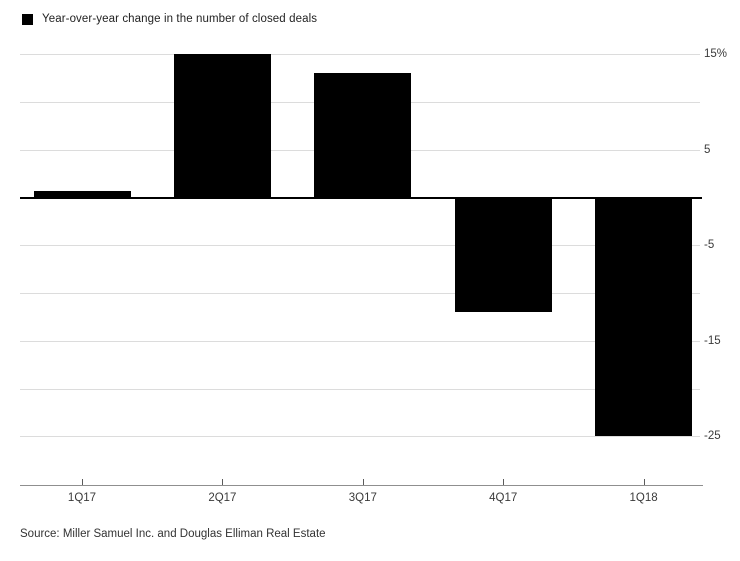 Image resolution: width=740 pixels, height=561 pixels. Describe the element at coordinates (643, 498) in the screenshot. I see `x-axis-label-1q18: 1Q18` at that location.